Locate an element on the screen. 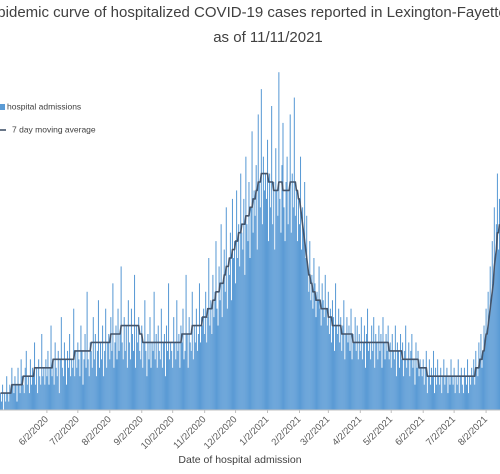 This screenshot has width=500, height=474. x-tick-label: 1/2/2021 is located at coordinates (254, 431).